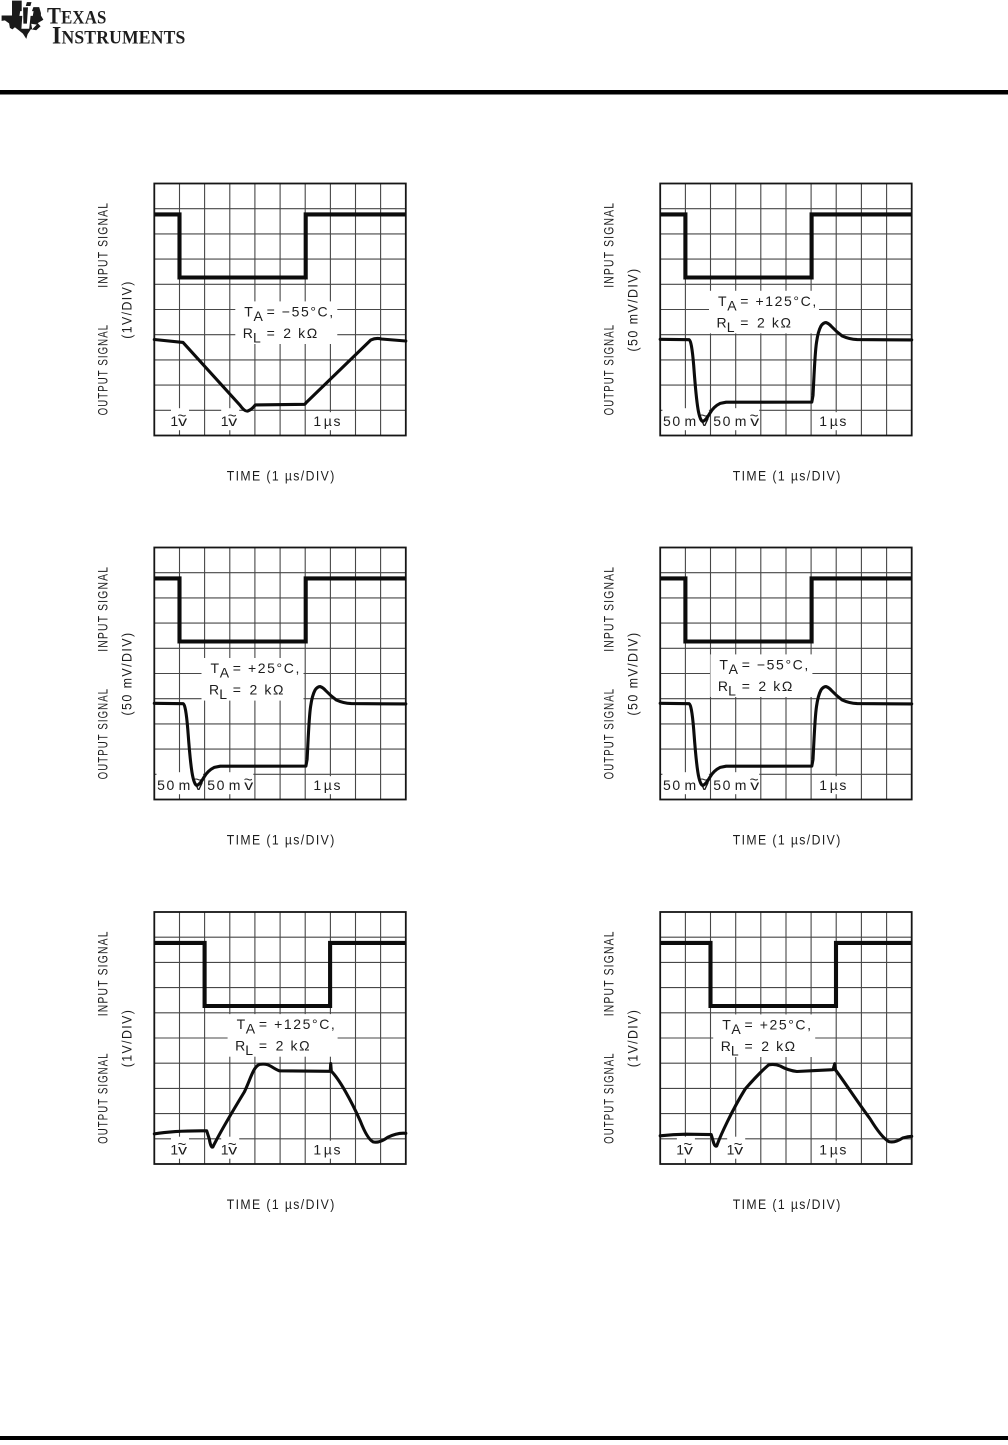  What do you see at coordinates (77, 16) in the screenshot?
I see `svg-text: TEXAS` at bounding box center [77, 16].